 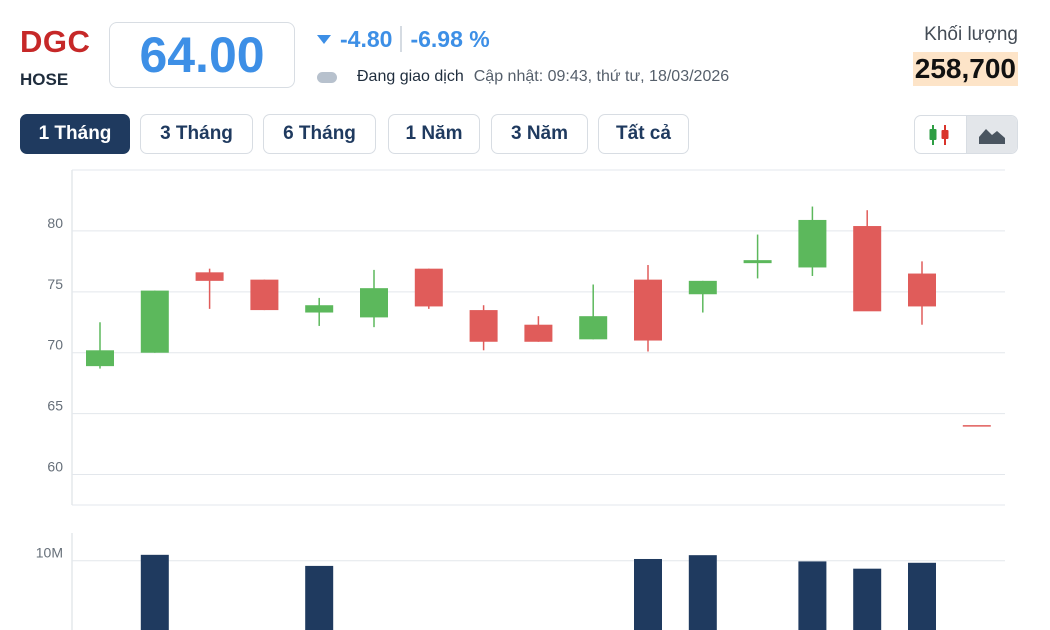 I want to click on volume-label: Khối lượng, so click(x=971, y=34).